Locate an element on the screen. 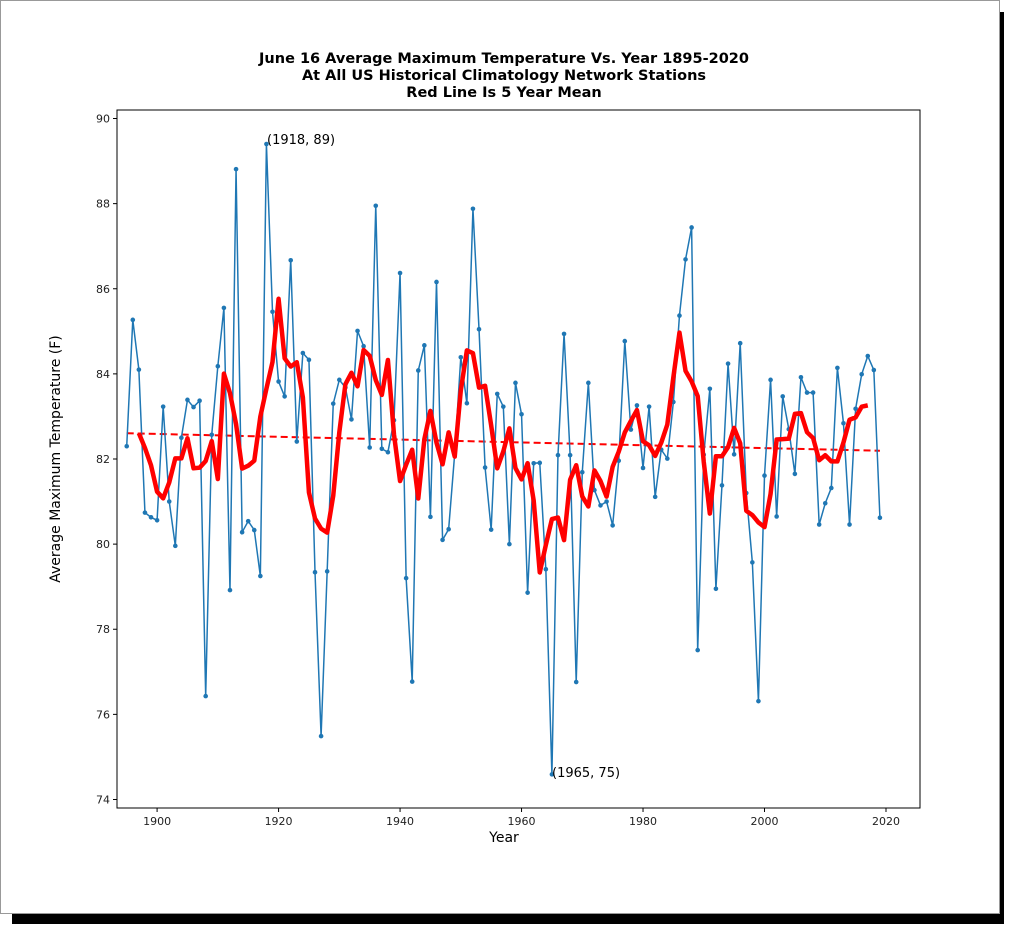 The width and height of the screenshot is (1024, 935). x-tick-label: 1920 is located at coordinates (279, 821).